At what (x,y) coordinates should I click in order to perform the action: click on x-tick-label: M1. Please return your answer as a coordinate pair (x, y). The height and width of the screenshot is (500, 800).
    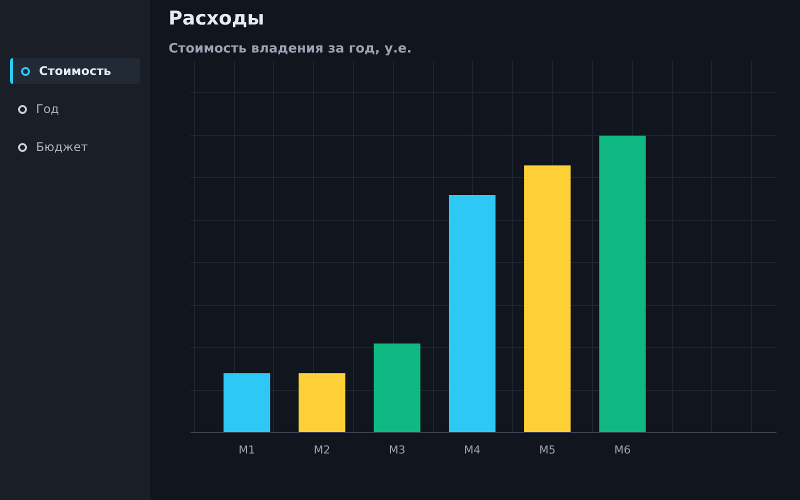
    Looking at the image, I should click on (247, 450).